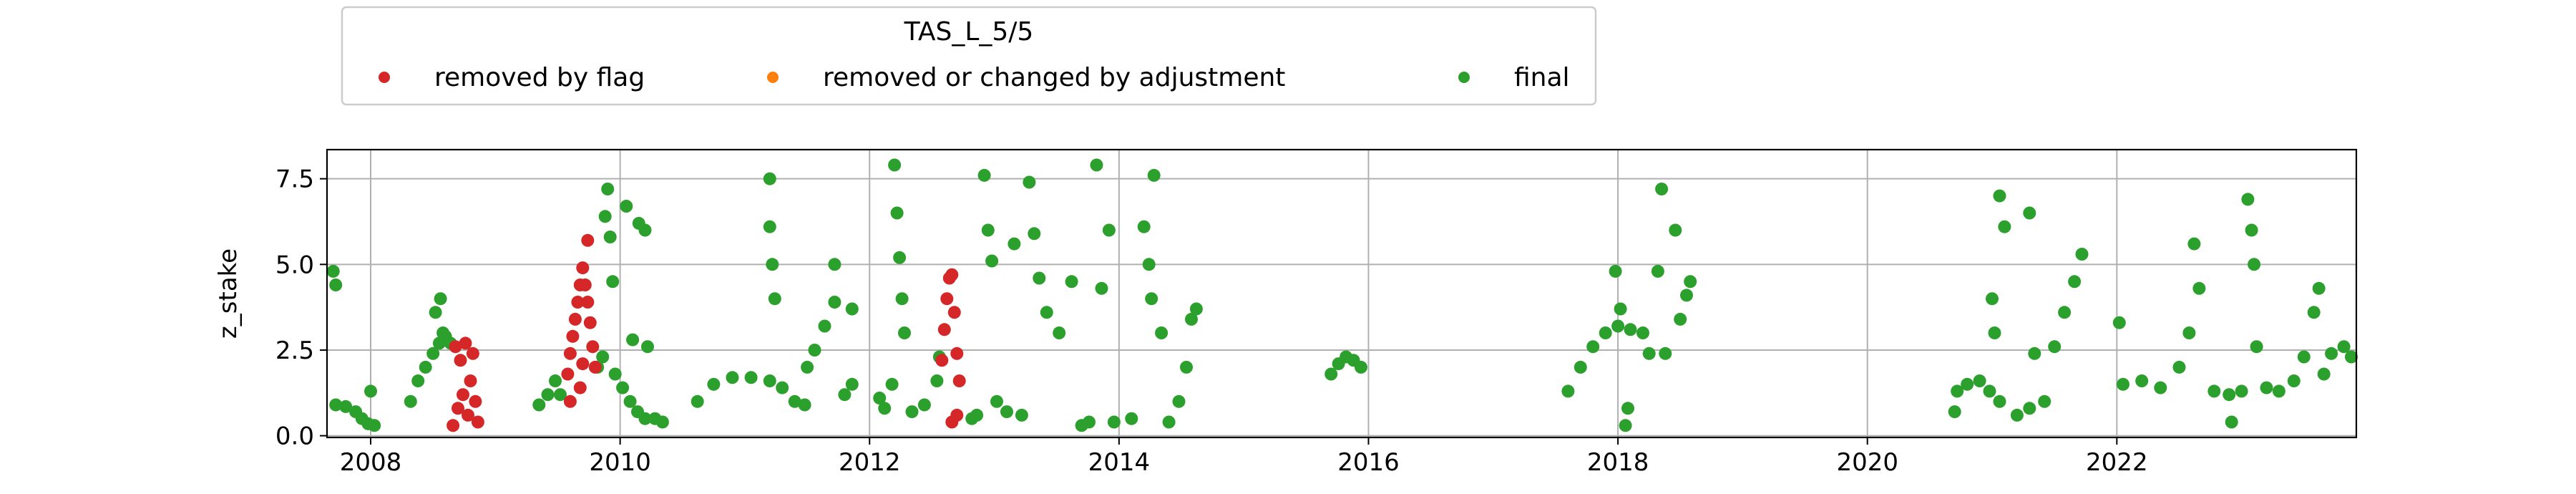 The height and width of the screenshot is (494, 2576). What do you see at coordinates (301, 308) in the screenshot?
I see `y-axis: 0.0 2.5 5.0 7.5` at bounding box center [301, 308].